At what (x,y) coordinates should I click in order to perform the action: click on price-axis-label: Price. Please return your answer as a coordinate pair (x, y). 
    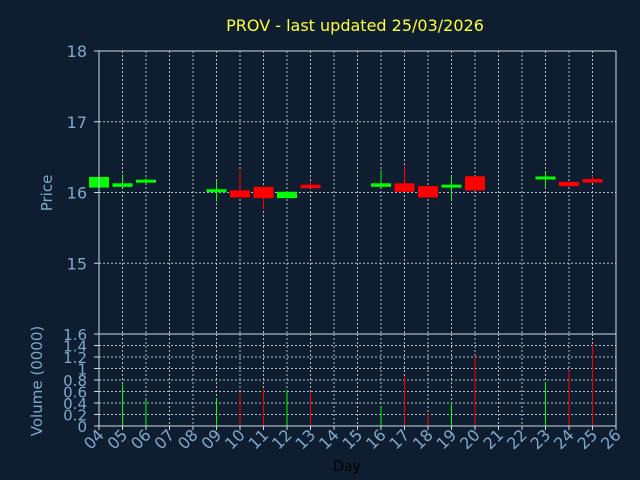
    Looking at the image, I should click on (47, 193).